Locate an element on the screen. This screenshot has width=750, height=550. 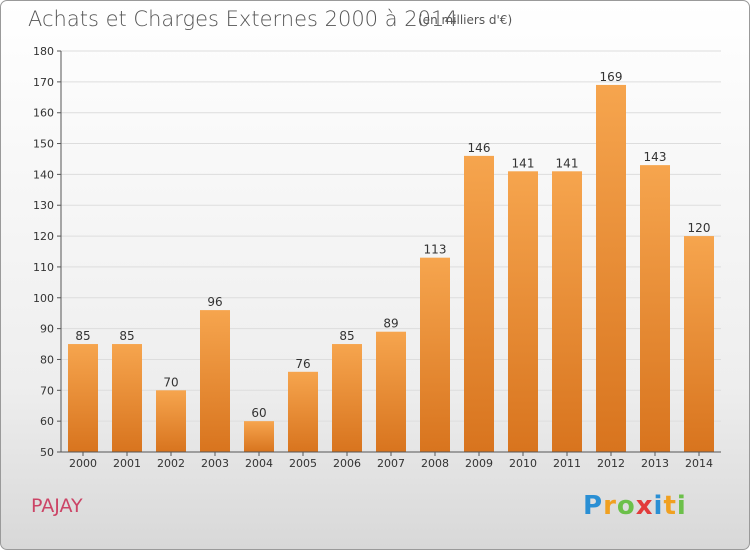
y-tick-label: 140 is located at coordinates (43, 174).